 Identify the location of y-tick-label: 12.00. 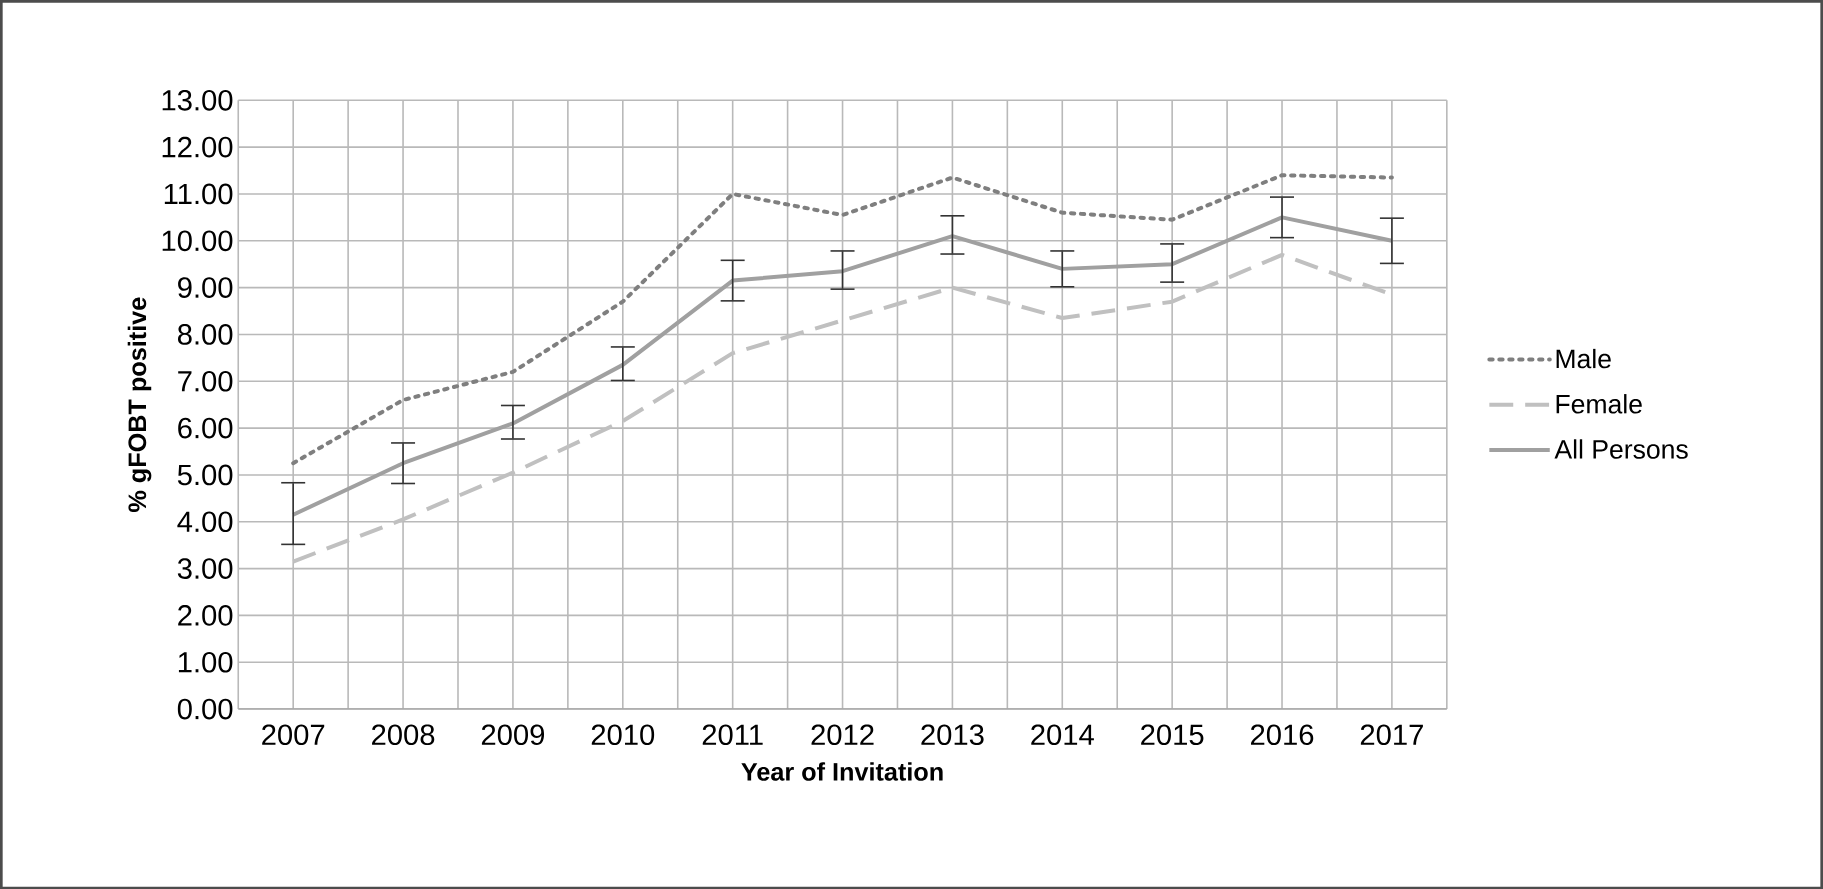
(197, 147).